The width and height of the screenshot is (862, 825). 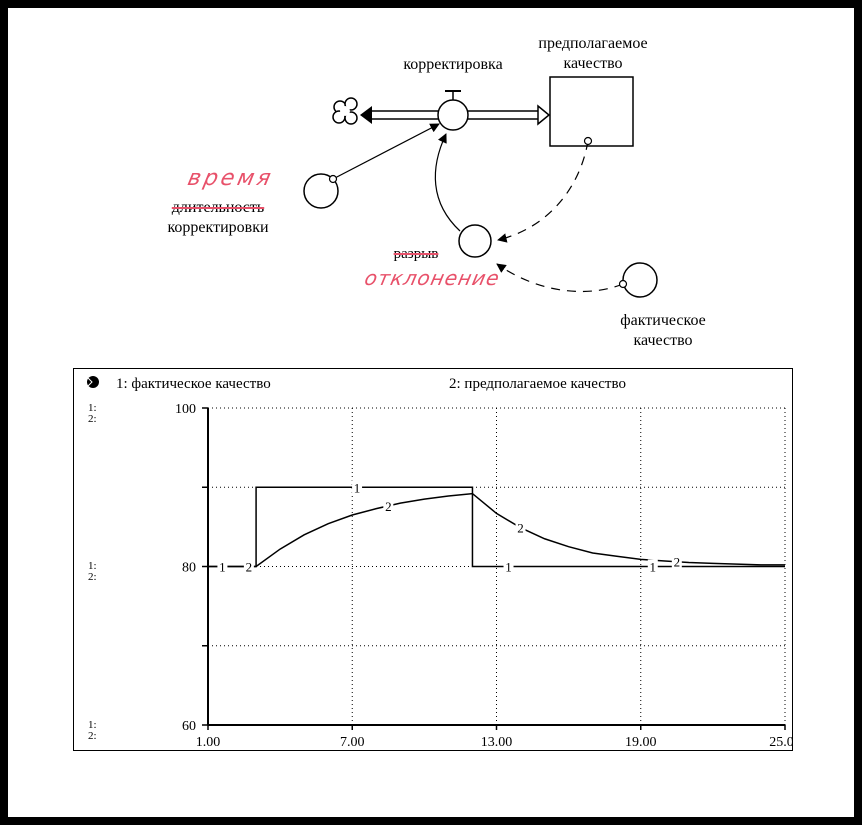 What do you see at coordinates (208, 742) in the screenshot?
I see `x-tick-label: 1.00` at bounding box center [208, 742].